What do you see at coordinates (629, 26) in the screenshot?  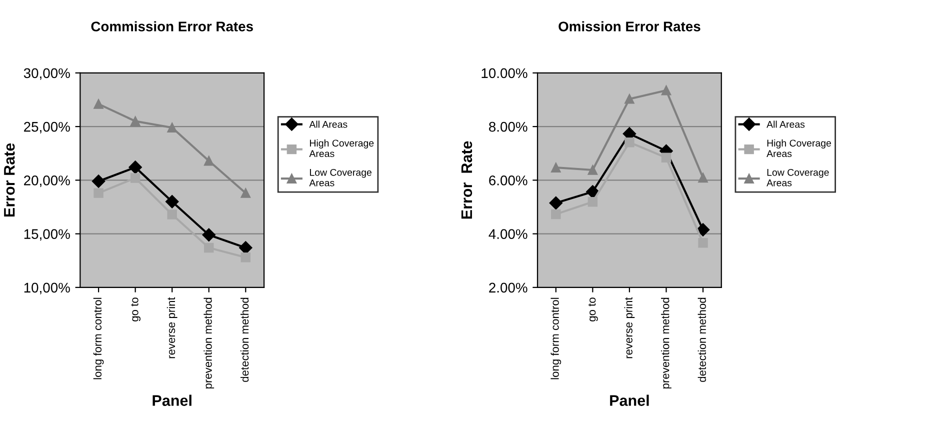 I see `chart-title: Omission Error Rates` at bounding box center [629, 26].